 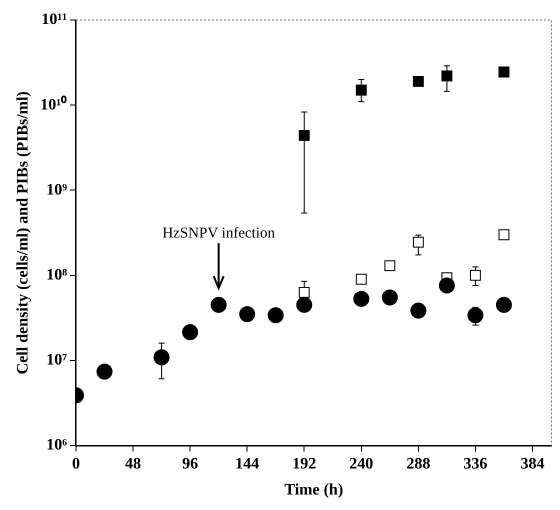 I want to click on y-tick-label: 10⁸, so click(x=57, y=275).